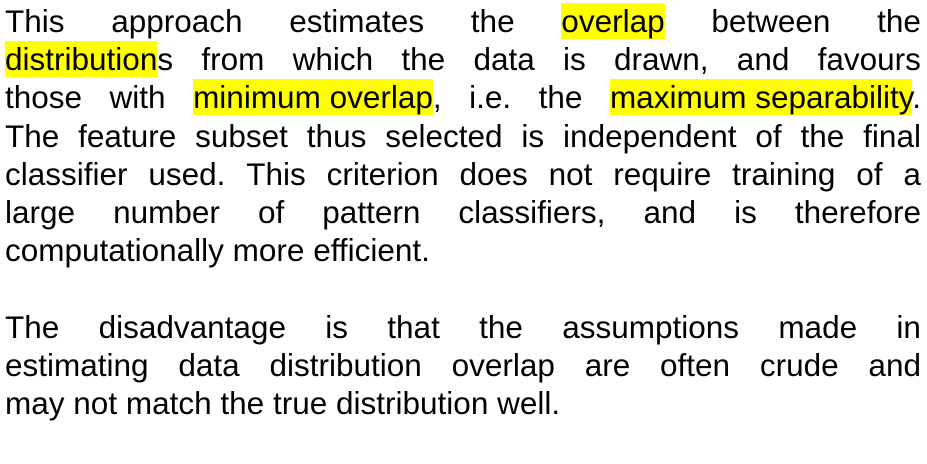 This screenshot has height=464, width=927. What do you see at coordinates (333, 59) in the screenshot?
I see `text-segment: which` at bounding box center [333, 59].